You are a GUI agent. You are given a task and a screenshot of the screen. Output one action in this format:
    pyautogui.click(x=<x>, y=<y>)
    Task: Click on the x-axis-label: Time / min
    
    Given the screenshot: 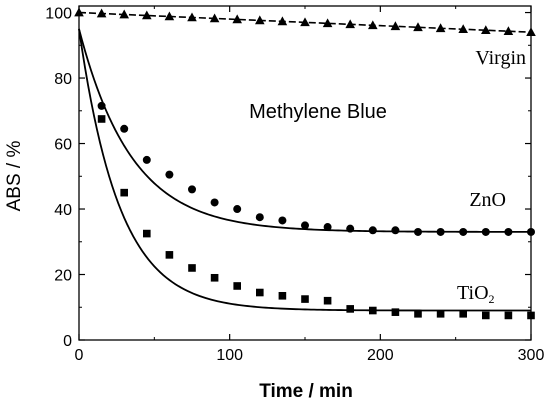 What is the action you would take?
    pyautogui.click(x=306, y=391)
    